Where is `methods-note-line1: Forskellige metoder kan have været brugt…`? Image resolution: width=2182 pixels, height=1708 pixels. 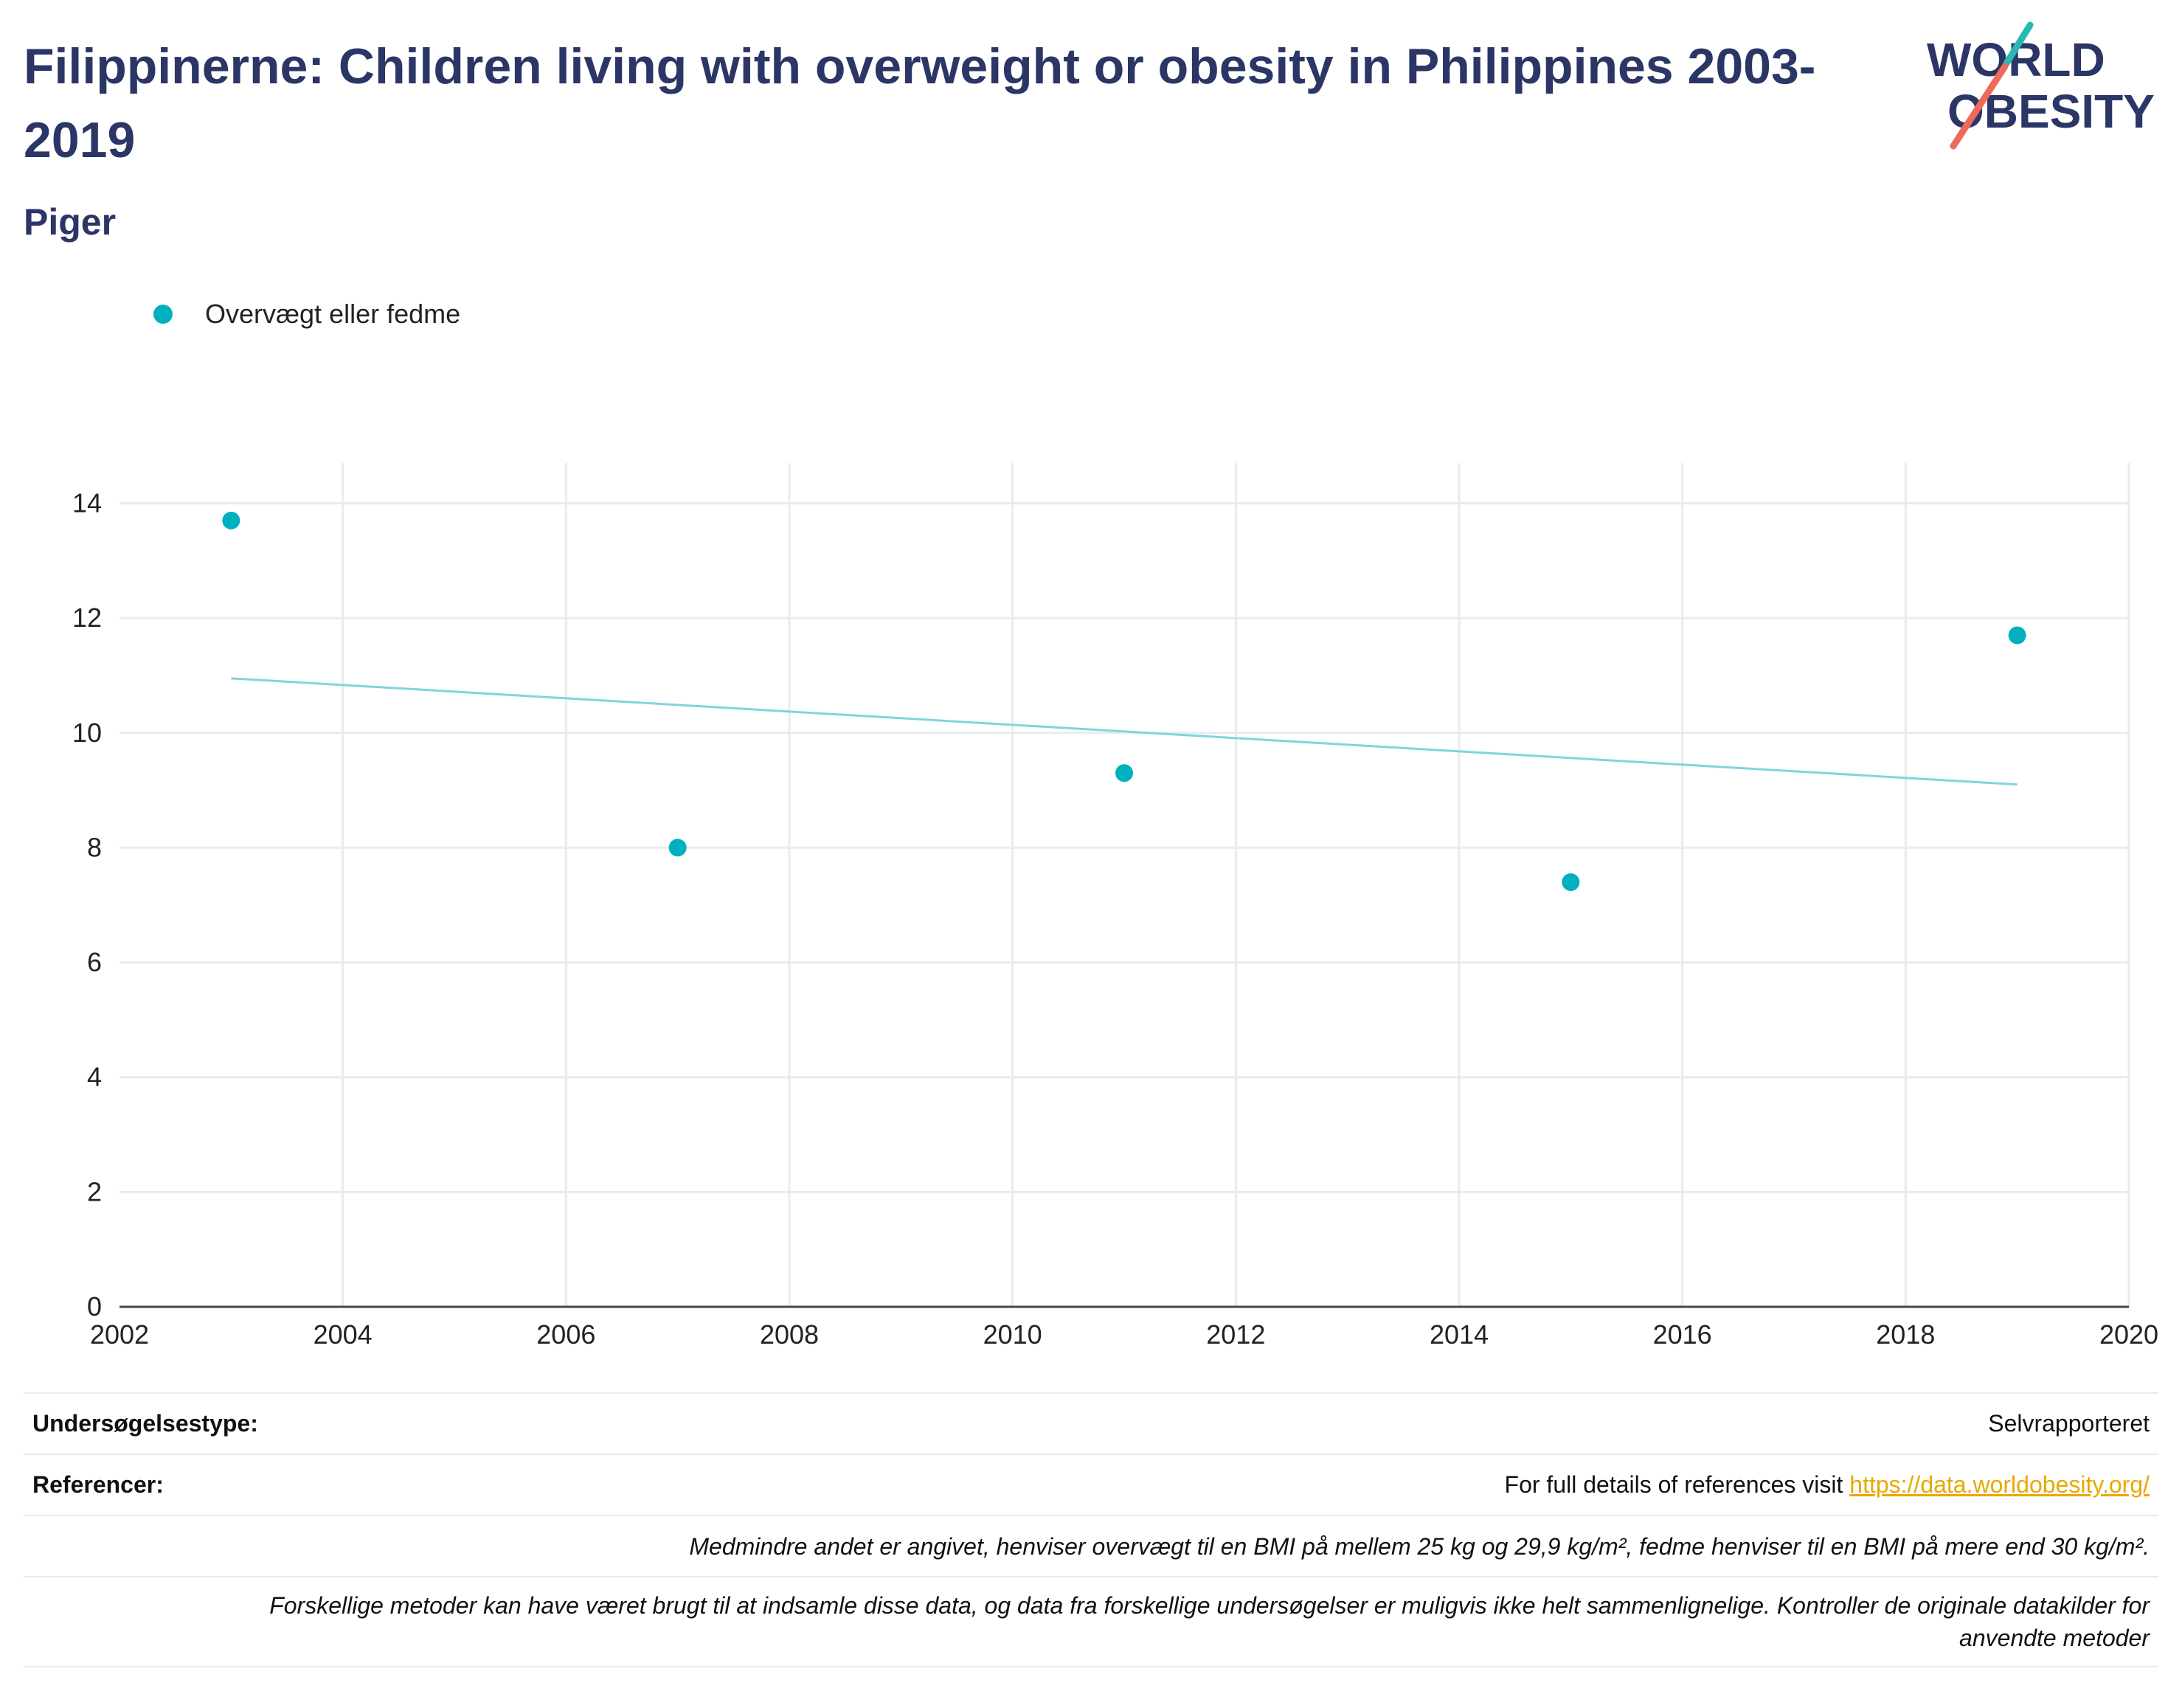 methods-note-line1: Forskellige metoder kan have været brugt… is located at coordinates (1209, 1605).